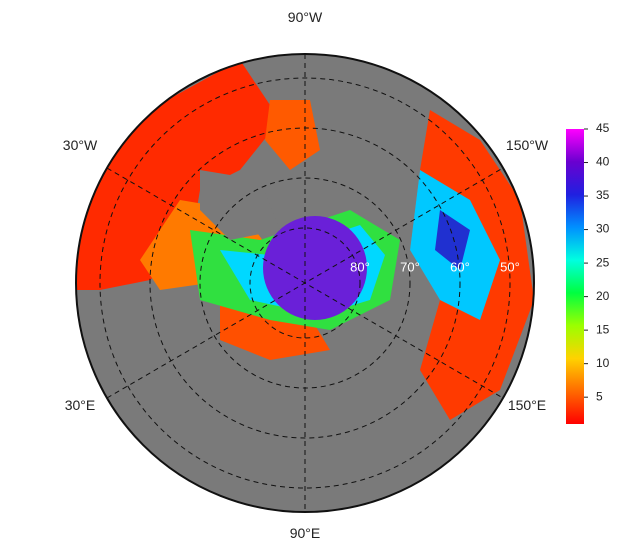 Image resolution: width=625 pixels, height=557 pixels. What do you see at coordinates (588, 272) in the screenshot?
I see `colorbar: 5 10 15 20 25 30 35 40 45` at bounding box center [588, 272].